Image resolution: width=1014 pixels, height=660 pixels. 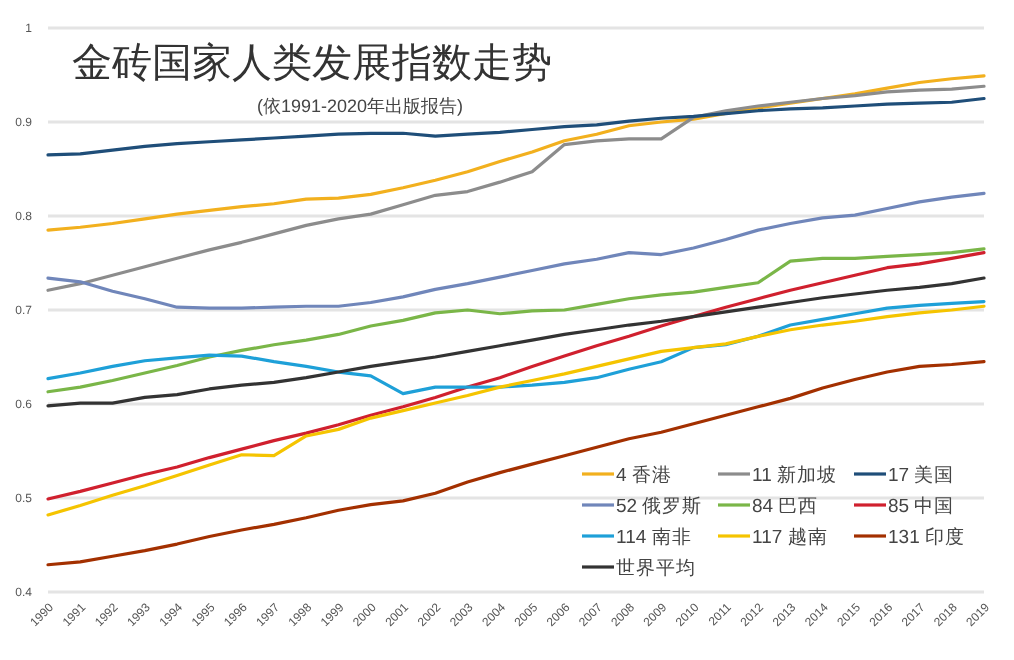 I want to click on legend-label: 84 巴西, so click(x=785, y=507).